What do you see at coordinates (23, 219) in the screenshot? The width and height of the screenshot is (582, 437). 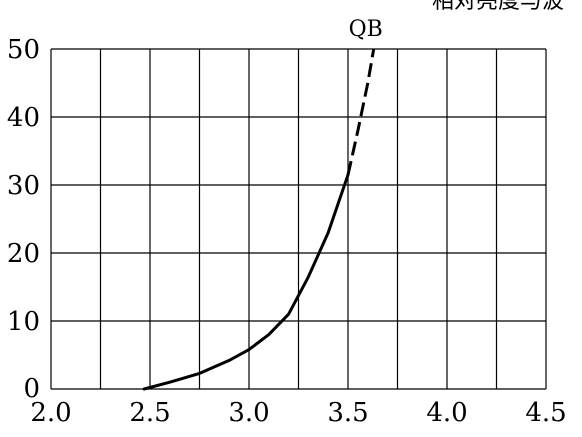 I see `y-axis-ticks: 0 10 20 30 40 50` at bounding box center [23, 219].